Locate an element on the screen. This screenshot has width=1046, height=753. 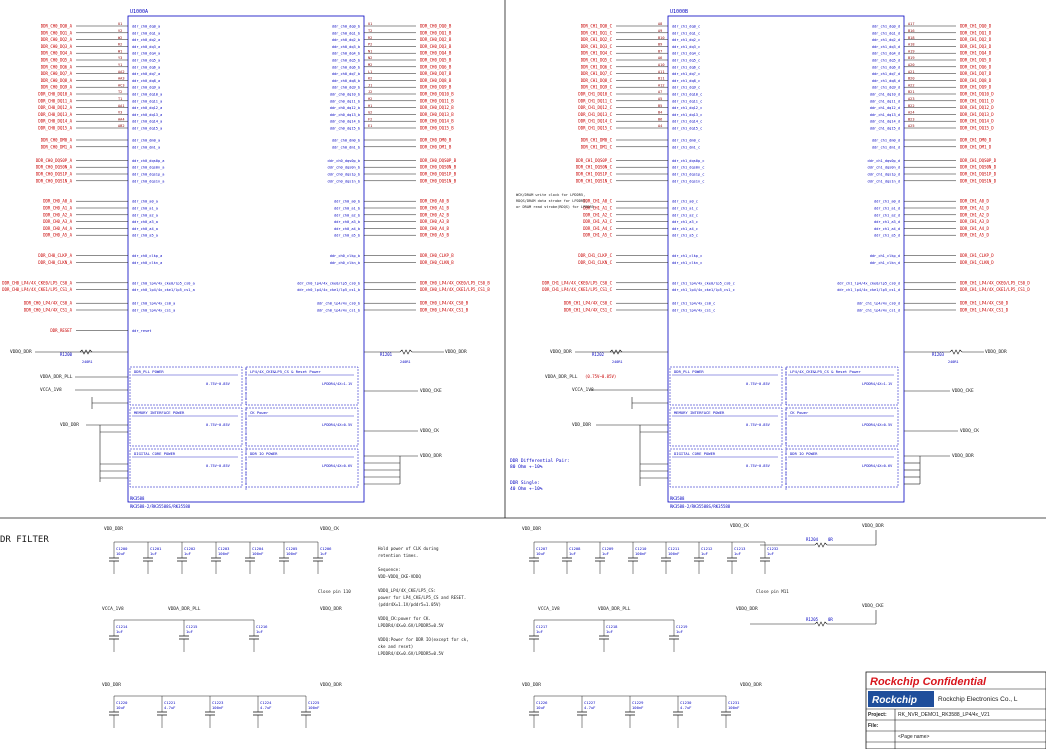
net-label: DDR_CH0_DQ15_B is located at coordinates (437, 128).